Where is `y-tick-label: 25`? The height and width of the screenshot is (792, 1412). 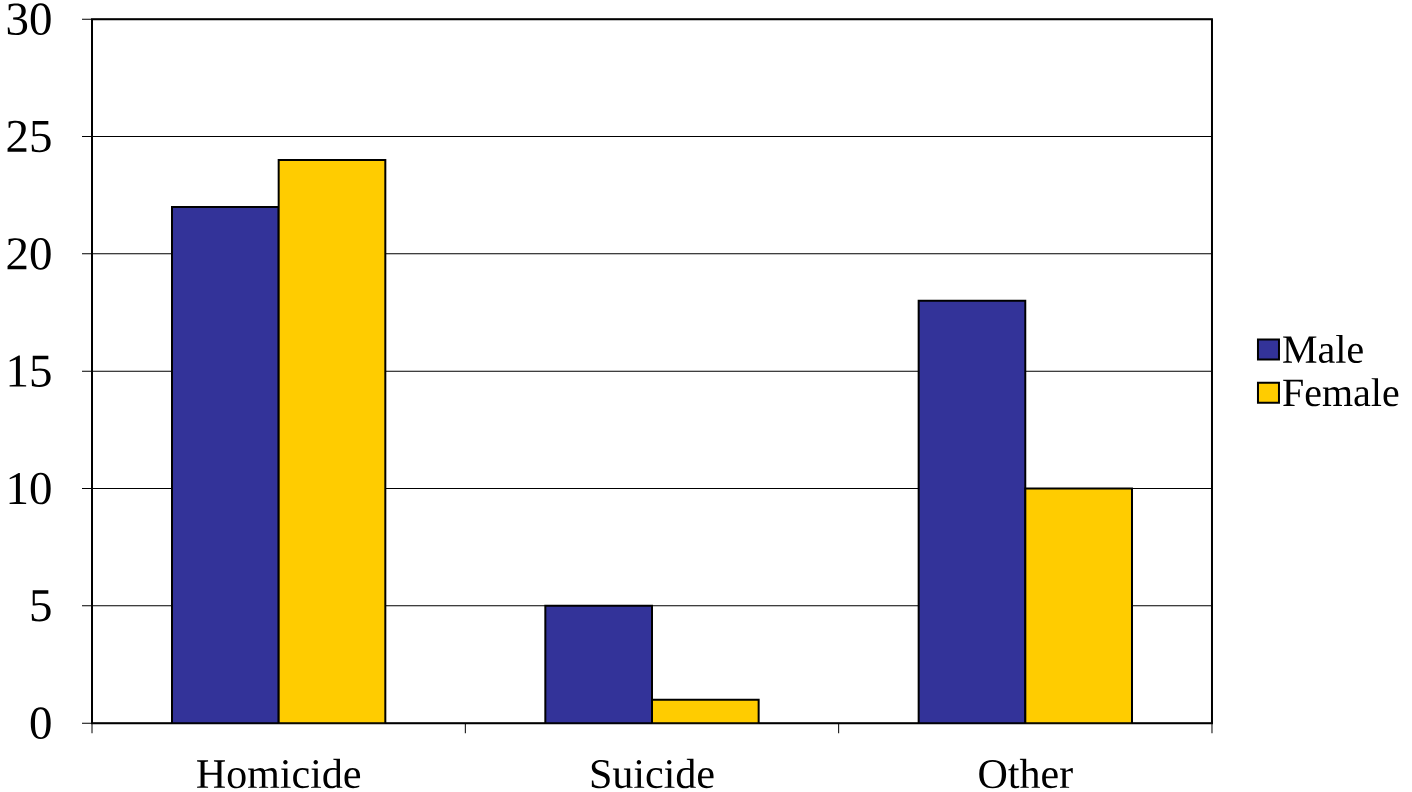
y-tick-label: 25 is located at coordinates (29, 136).